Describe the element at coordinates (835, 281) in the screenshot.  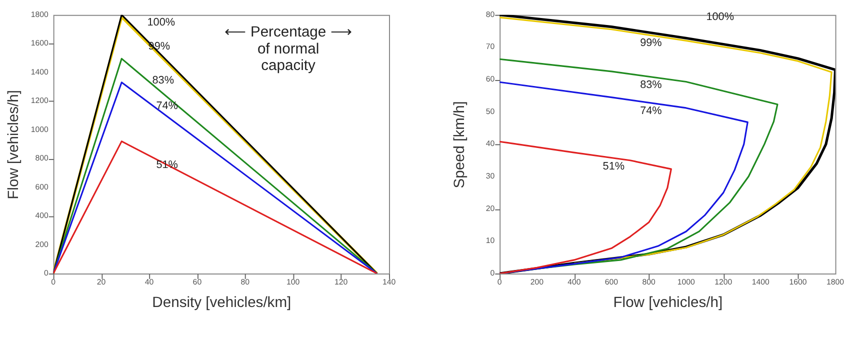
I see `x-tick-label: 1800` at that location.